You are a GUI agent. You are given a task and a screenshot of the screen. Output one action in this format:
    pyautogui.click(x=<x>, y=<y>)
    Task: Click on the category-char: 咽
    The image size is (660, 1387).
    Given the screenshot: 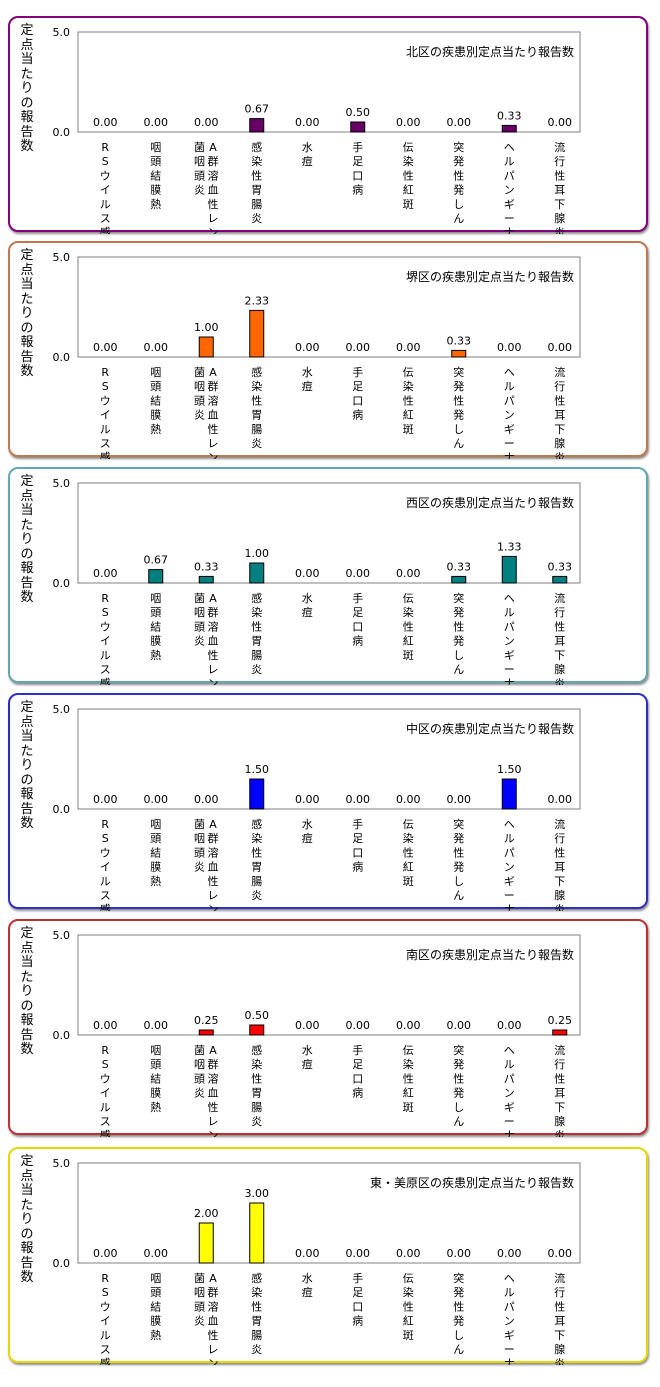 What is the action you would take?
    pyautogui.click(x=155, y=1278)
    